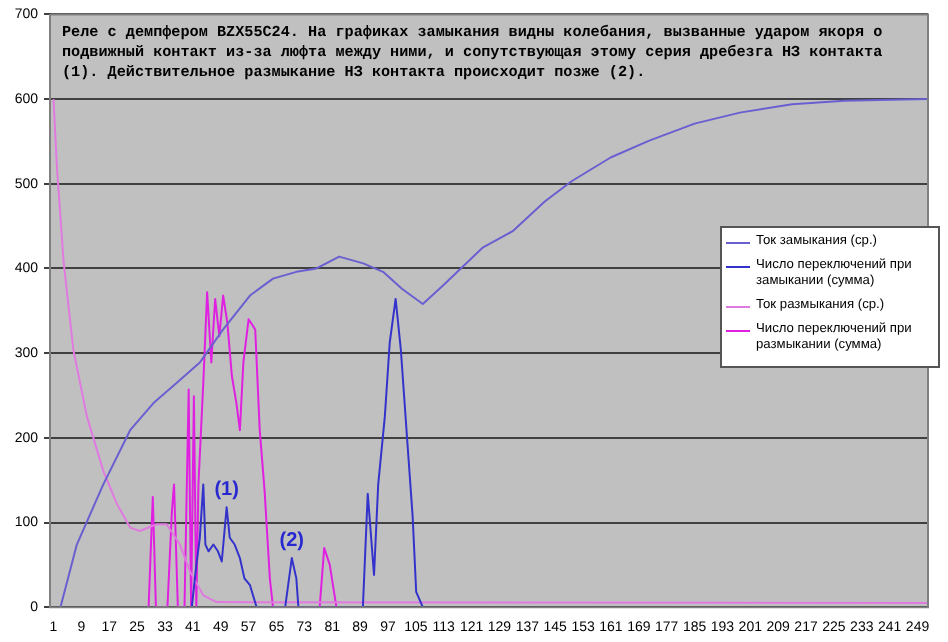 Image resolution: width=948 pixels, height=642 pixels. Describe the element at coordinates (226, 489) in the screenshot. I see `annotation: (1)` at that location.